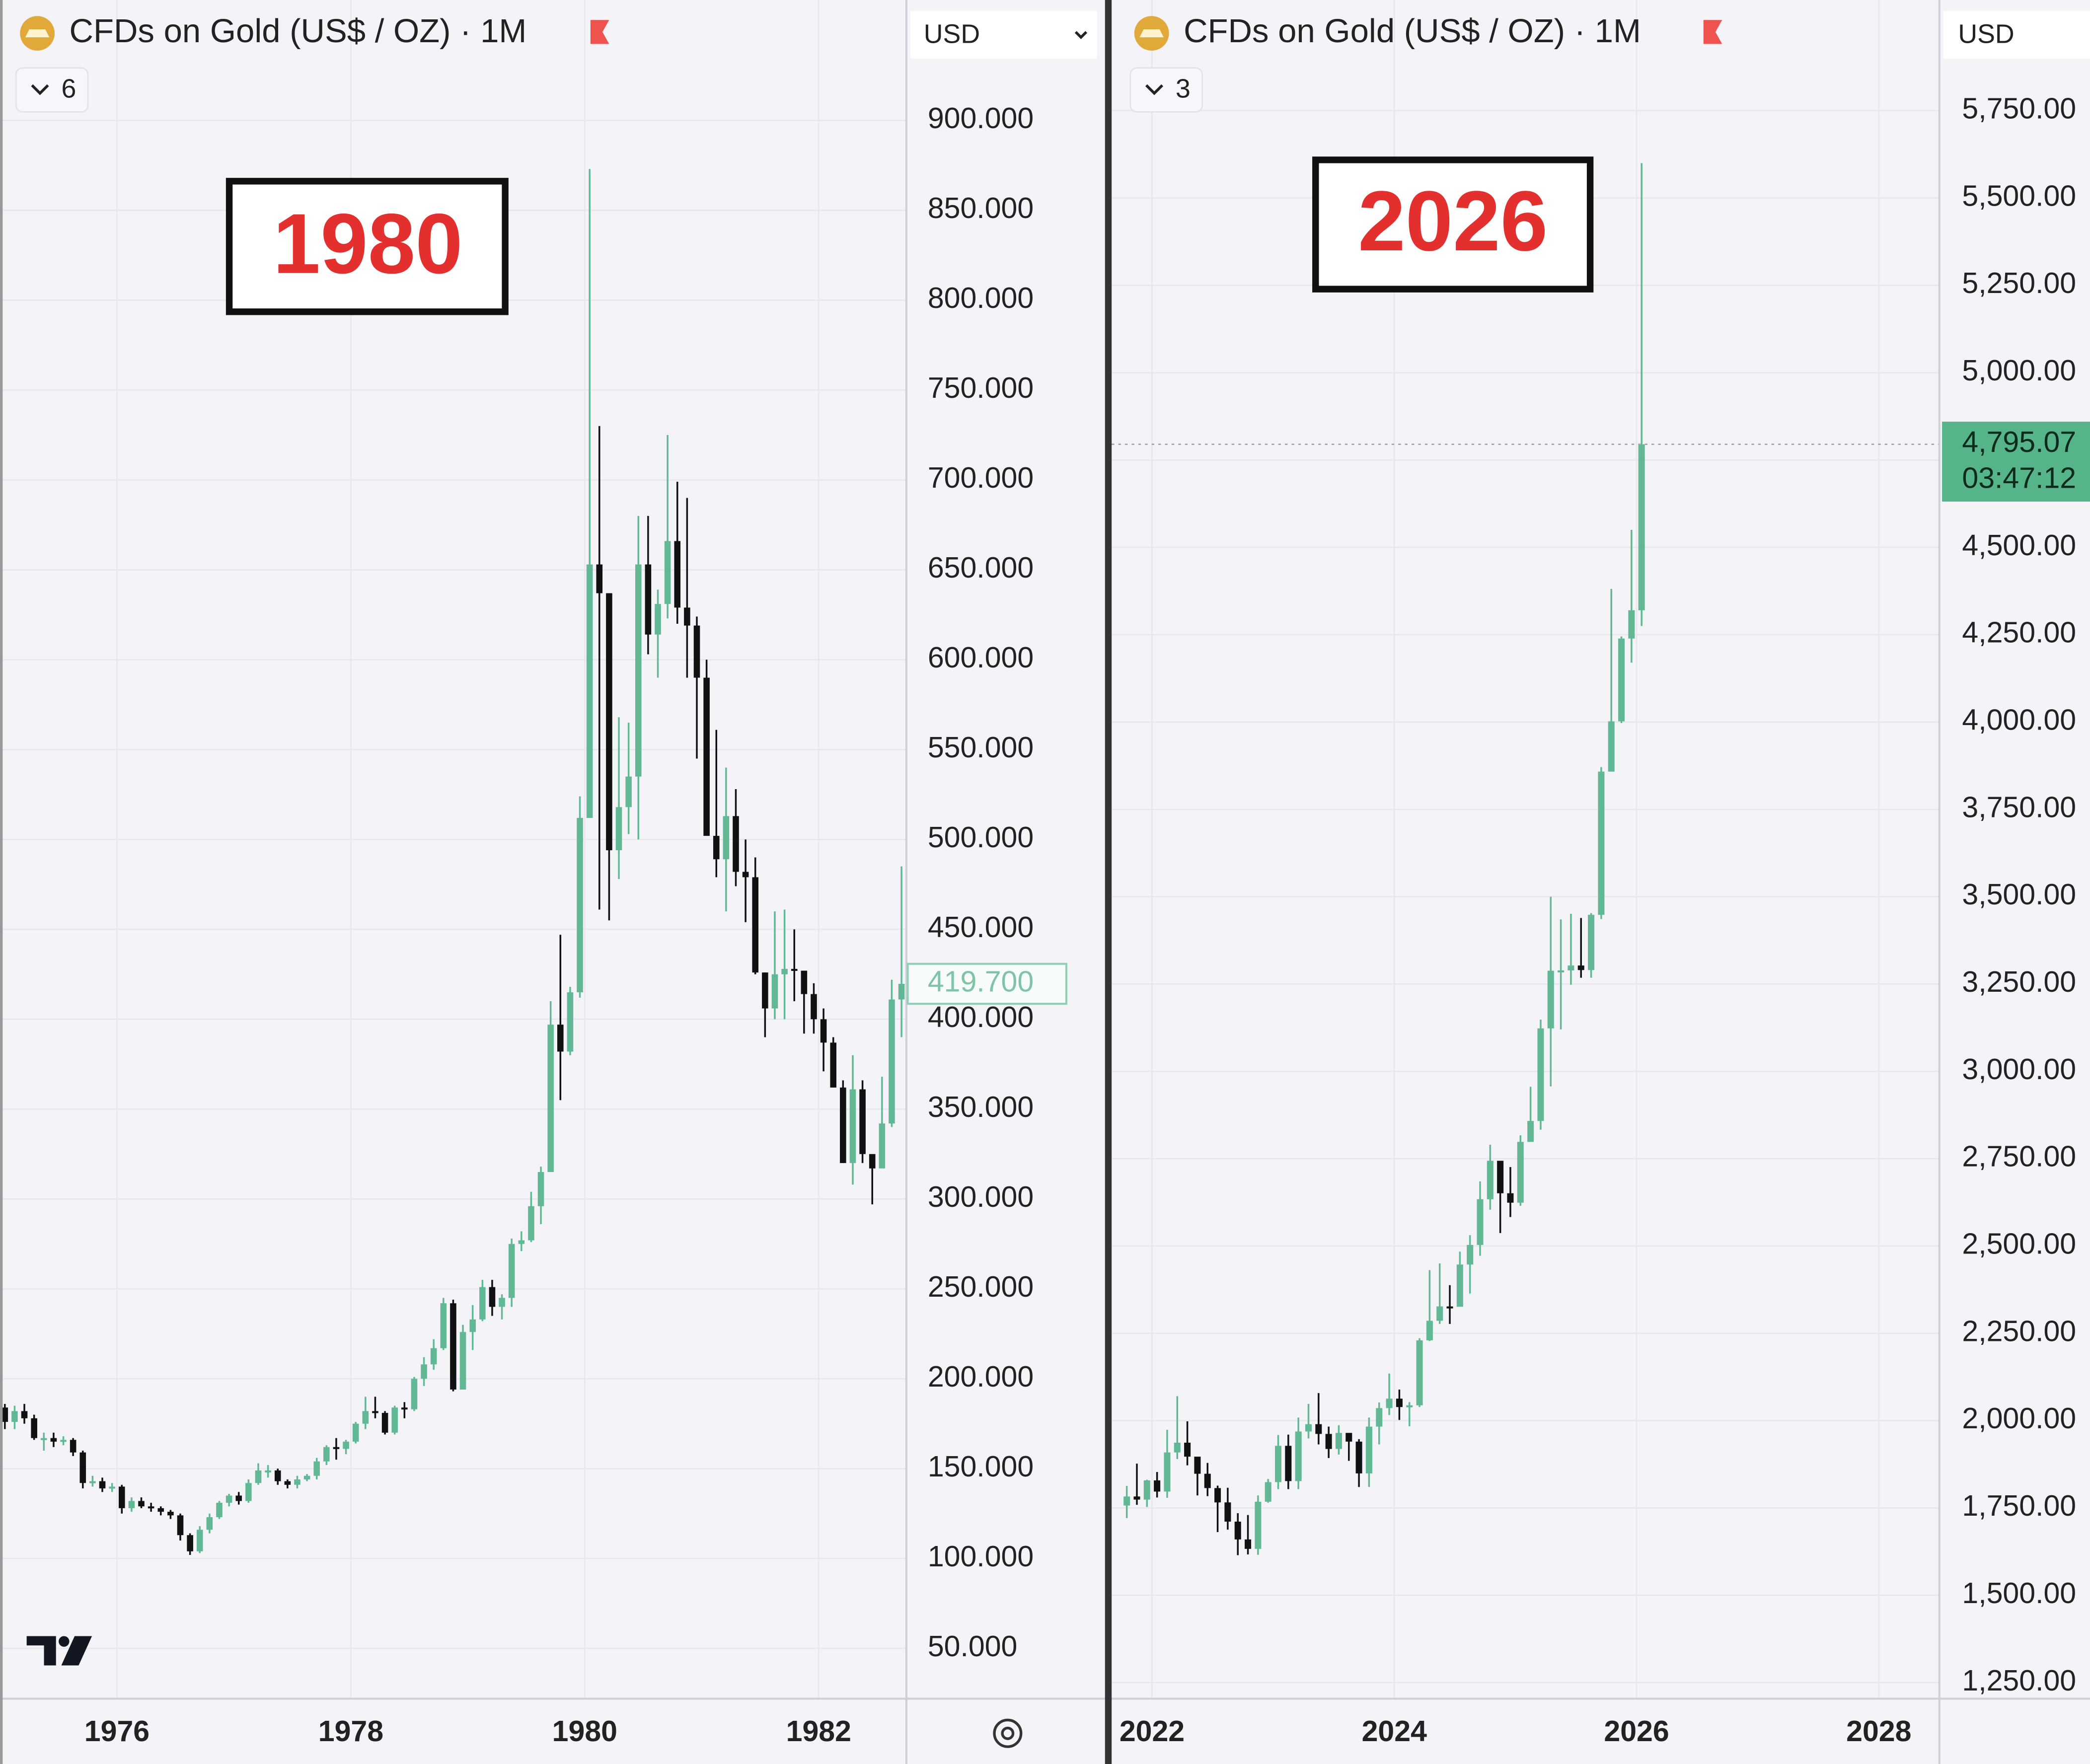 This screenshot has height=1764, width=2090. What do you see at coordinates (981, 927) in the screenshot?
I see `y-tick-label: 450.000` at bounding box center [981, 927].